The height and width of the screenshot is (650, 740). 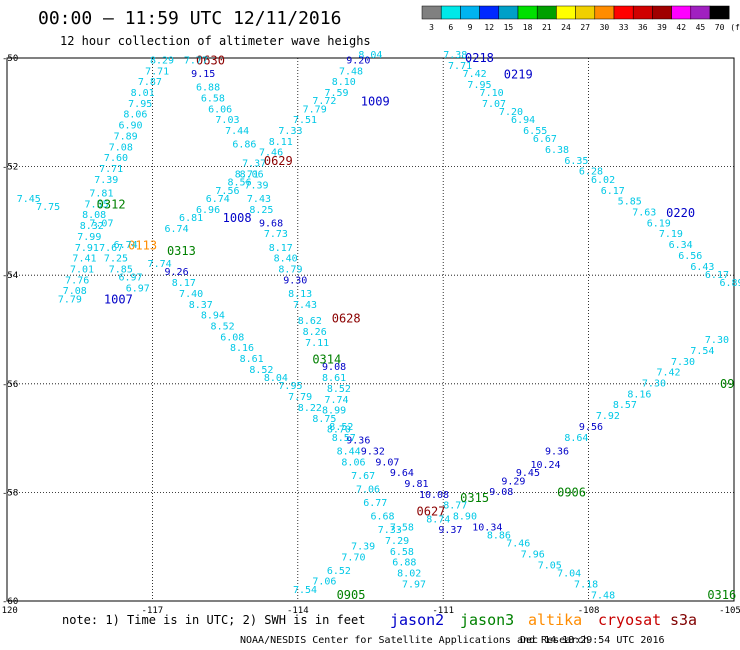 What do you see at coordinates (317, 343) in the screenshot?
I see `swh-value: 7.11` at bounding box center [317, 343].